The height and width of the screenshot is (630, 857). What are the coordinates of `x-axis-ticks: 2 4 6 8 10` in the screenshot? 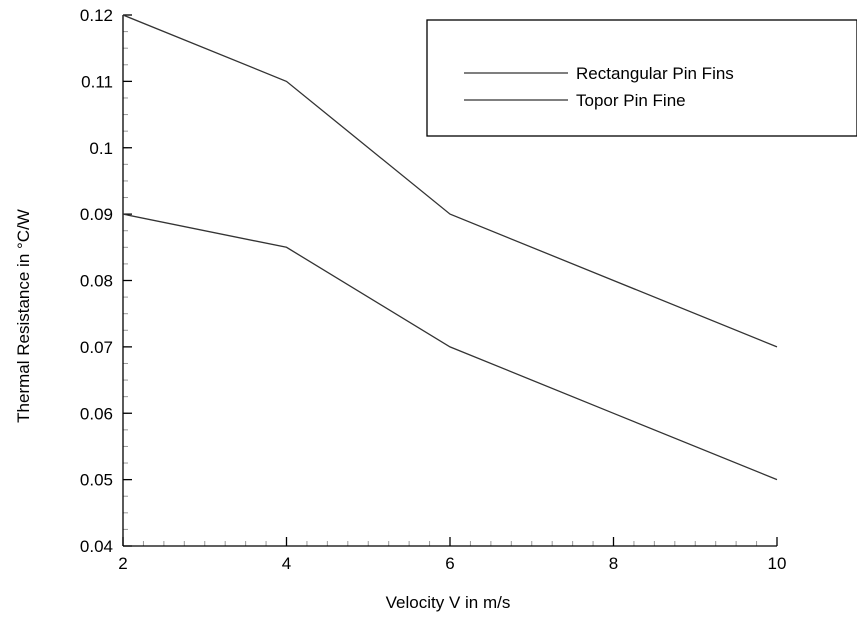 It's located at (452, 555).